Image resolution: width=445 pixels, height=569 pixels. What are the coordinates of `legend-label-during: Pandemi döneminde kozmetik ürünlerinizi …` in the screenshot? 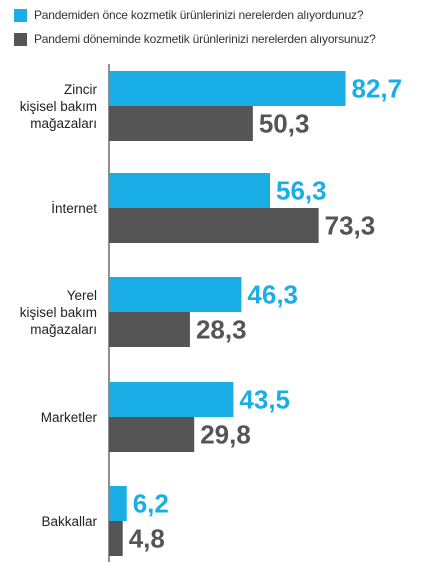 It's located at (205, 39).